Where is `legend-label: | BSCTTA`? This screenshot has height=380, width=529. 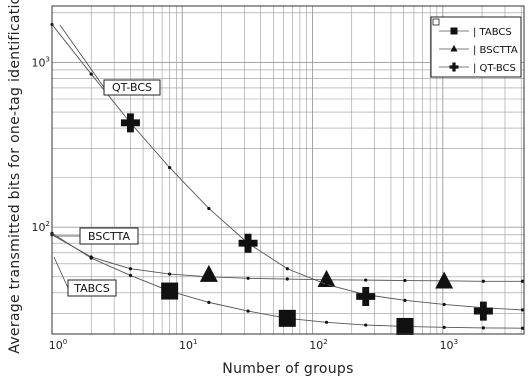 legend-label: | BSCTTA is located at coordinates (495, 50).